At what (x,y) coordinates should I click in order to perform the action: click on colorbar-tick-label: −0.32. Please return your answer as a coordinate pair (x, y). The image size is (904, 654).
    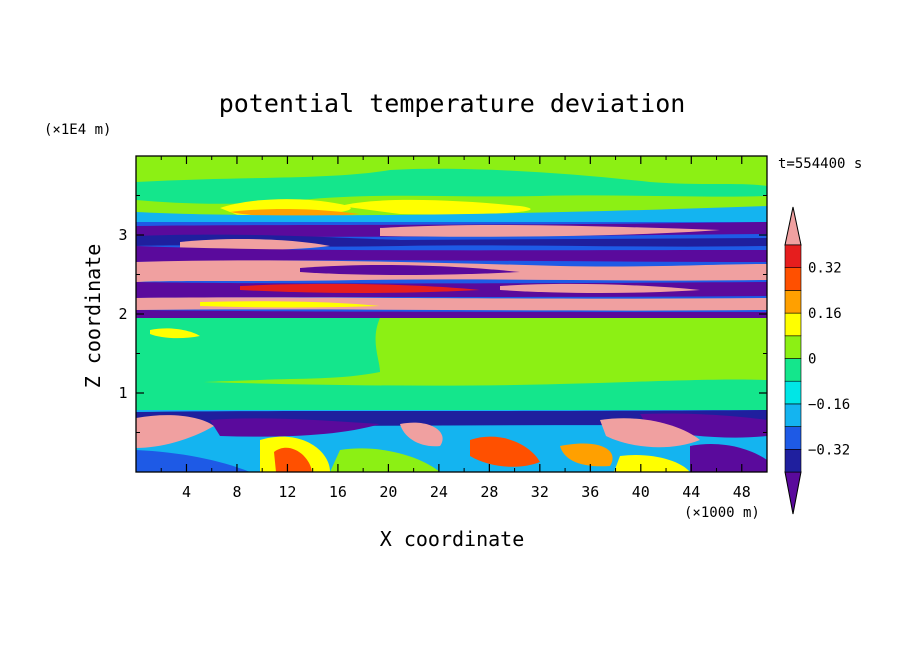
    Looking at the image, I should click on (829, 450).